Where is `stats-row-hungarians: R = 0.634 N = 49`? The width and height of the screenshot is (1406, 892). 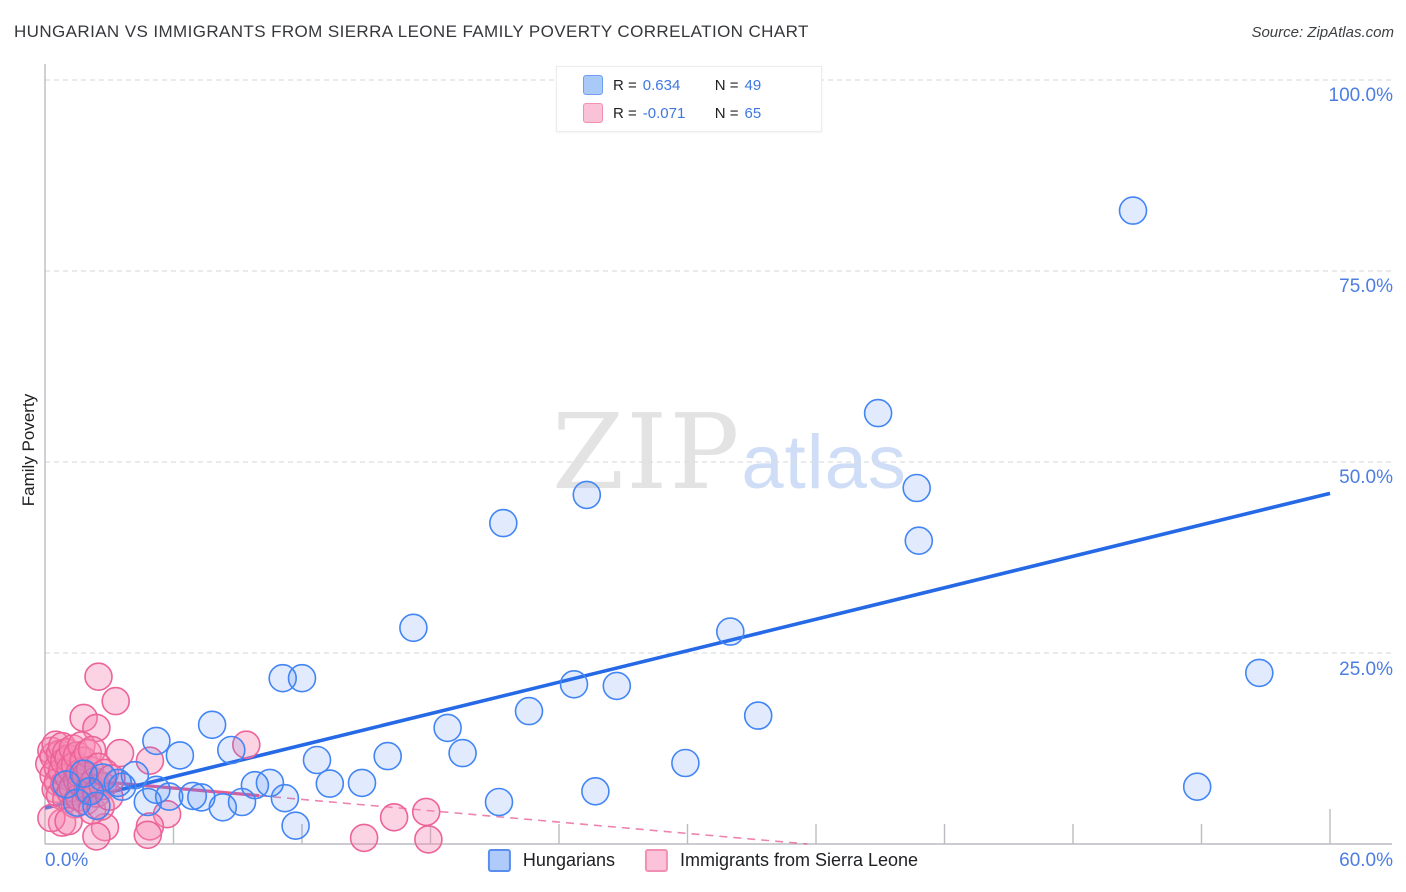
stats-row-hungarians: R = 0.634 N = 49 is located at coordinates (689, 85).